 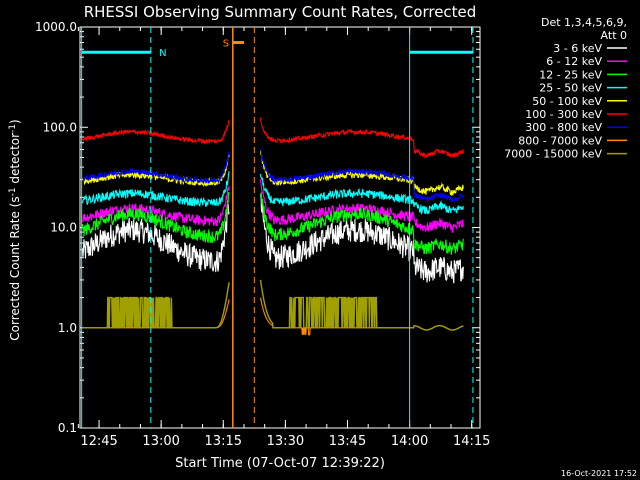 I want to click on x-tick-label: 13:45, so click(x=347, y=441).